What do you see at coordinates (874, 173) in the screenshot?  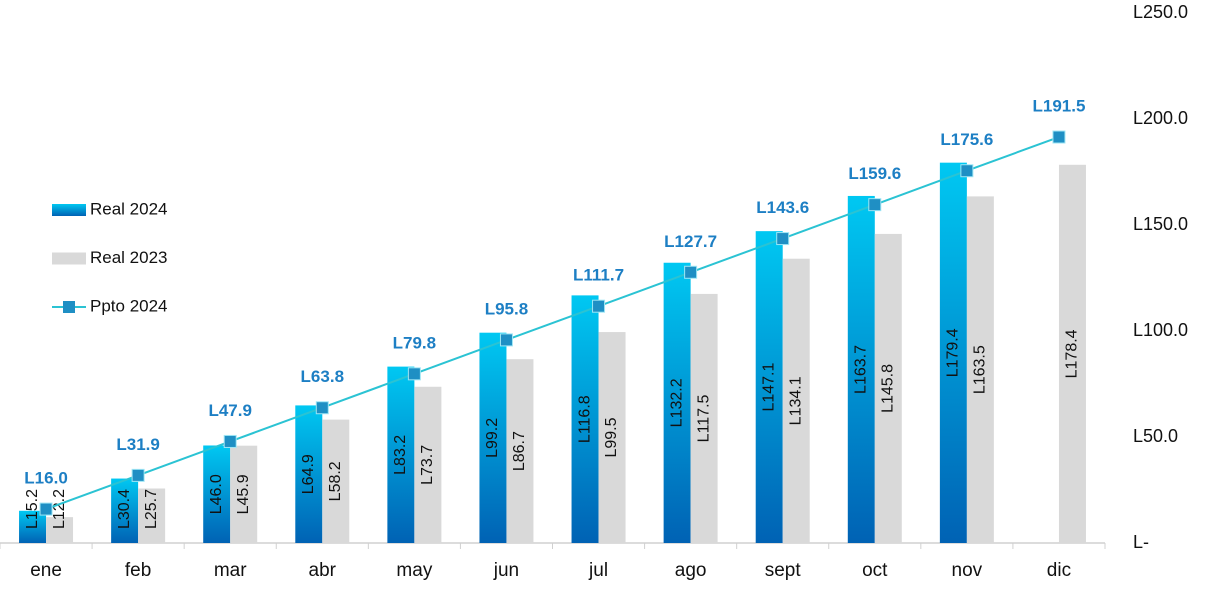 I see `data-label: L159.6` at bounding box center [874, 173].